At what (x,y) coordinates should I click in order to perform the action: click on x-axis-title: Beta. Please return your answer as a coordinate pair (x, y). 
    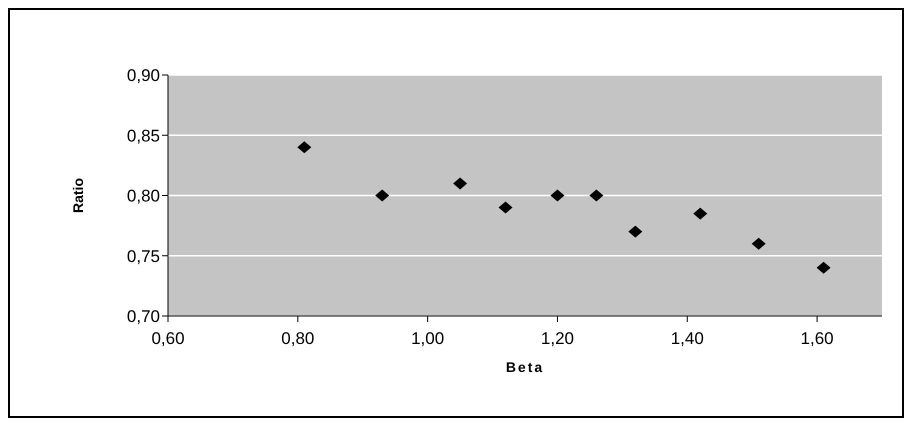
    Looking at the image, I should click on (525, 367).